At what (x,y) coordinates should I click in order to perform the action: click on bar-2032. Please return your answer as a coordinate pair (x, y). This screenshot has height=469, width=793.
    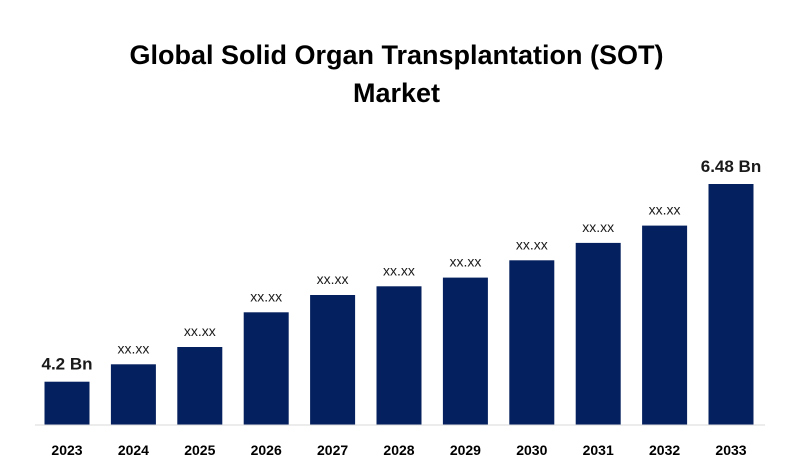
    Looking at the image, I should click on (665, 325).